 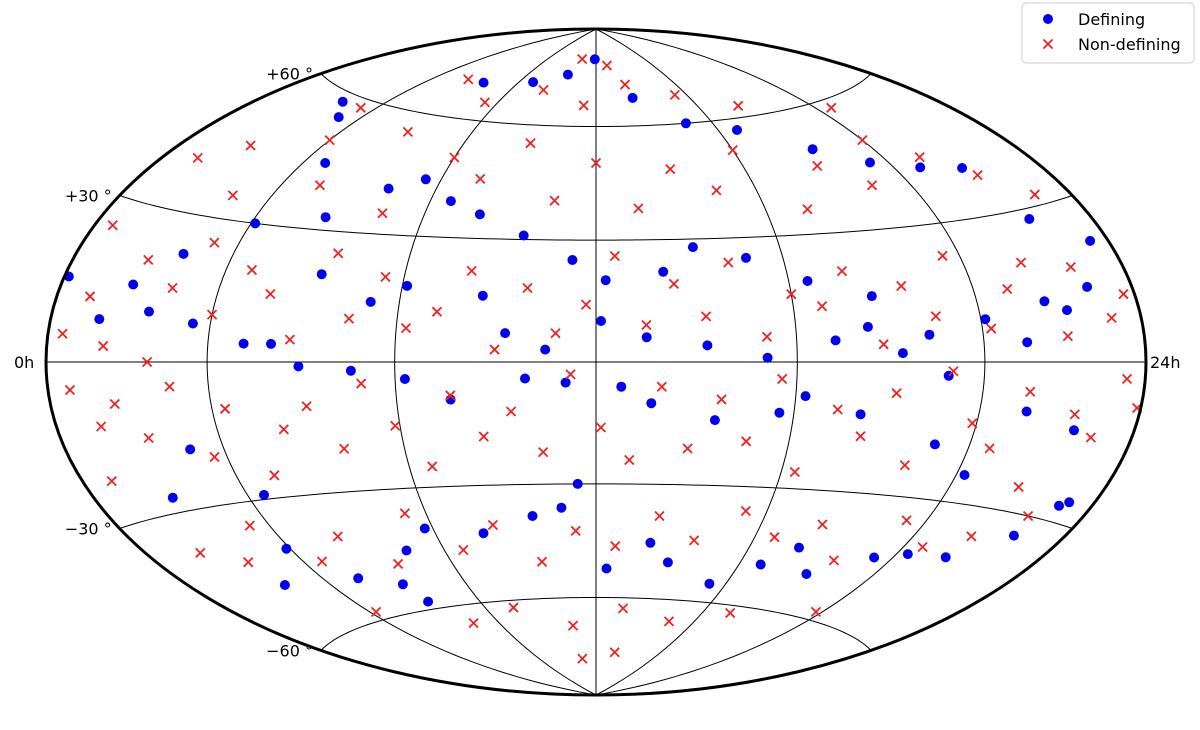 I want to click on x-tick-label-right: 24h, so click(x=1165, y=362).